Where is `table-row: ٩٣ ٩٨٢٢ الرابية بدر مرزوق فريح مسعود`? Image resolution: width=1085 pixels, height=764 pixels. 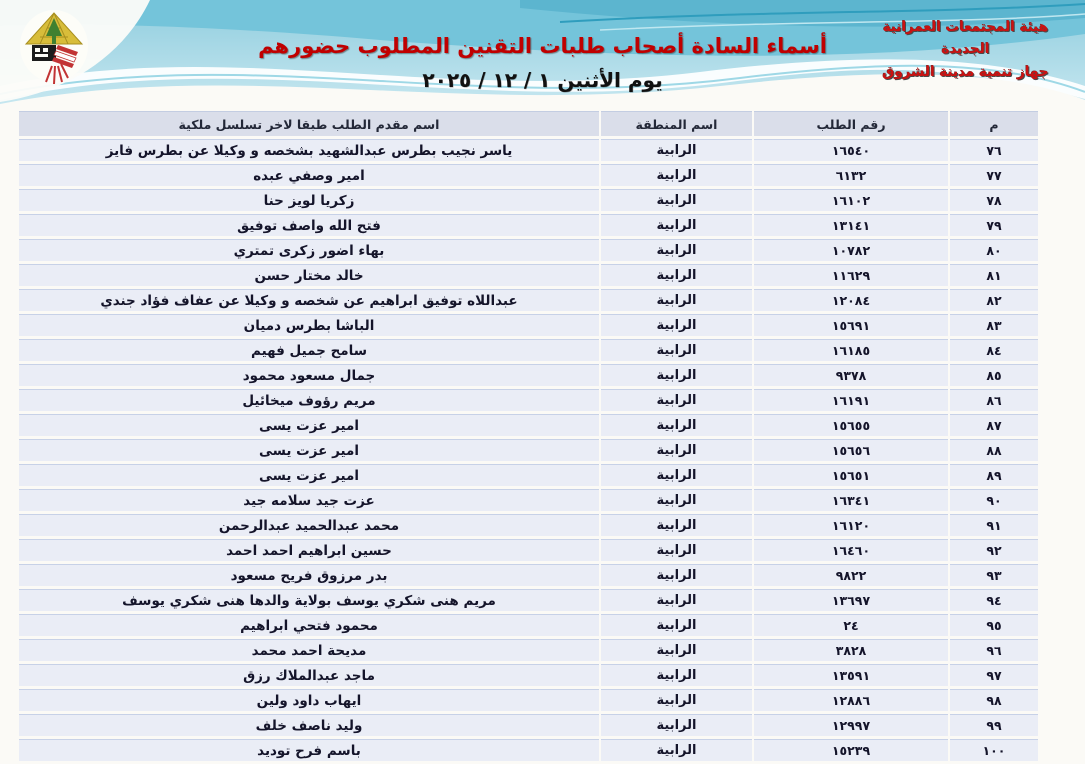 table-row: ٩٣ ٩٨٢٢ الرابية بدر مرزوق فريح مسعود is located at coordinates (528, 575).